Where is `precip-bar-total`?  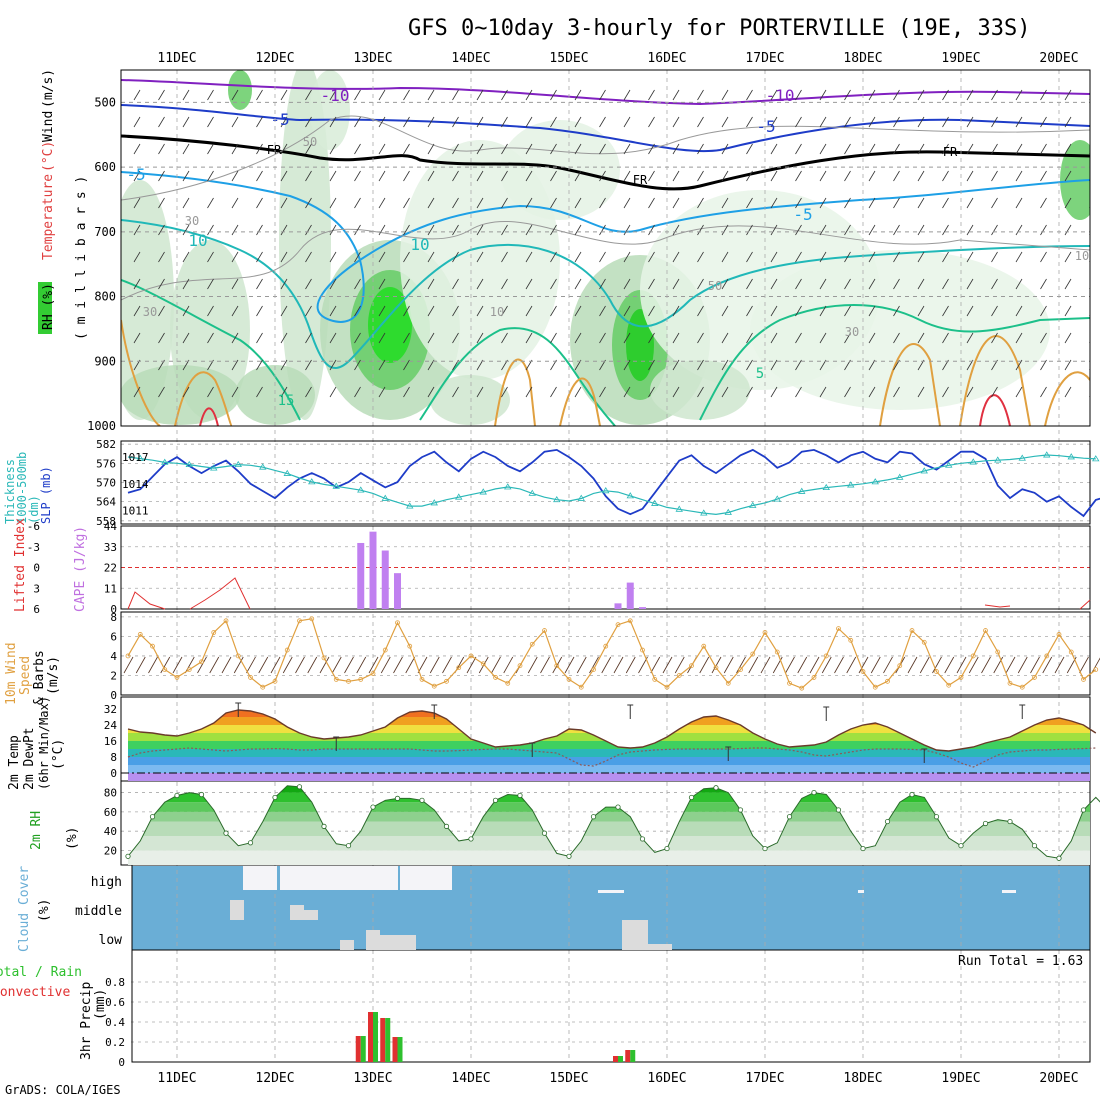
precip-bar-total is located at coordinates (375, 1037).